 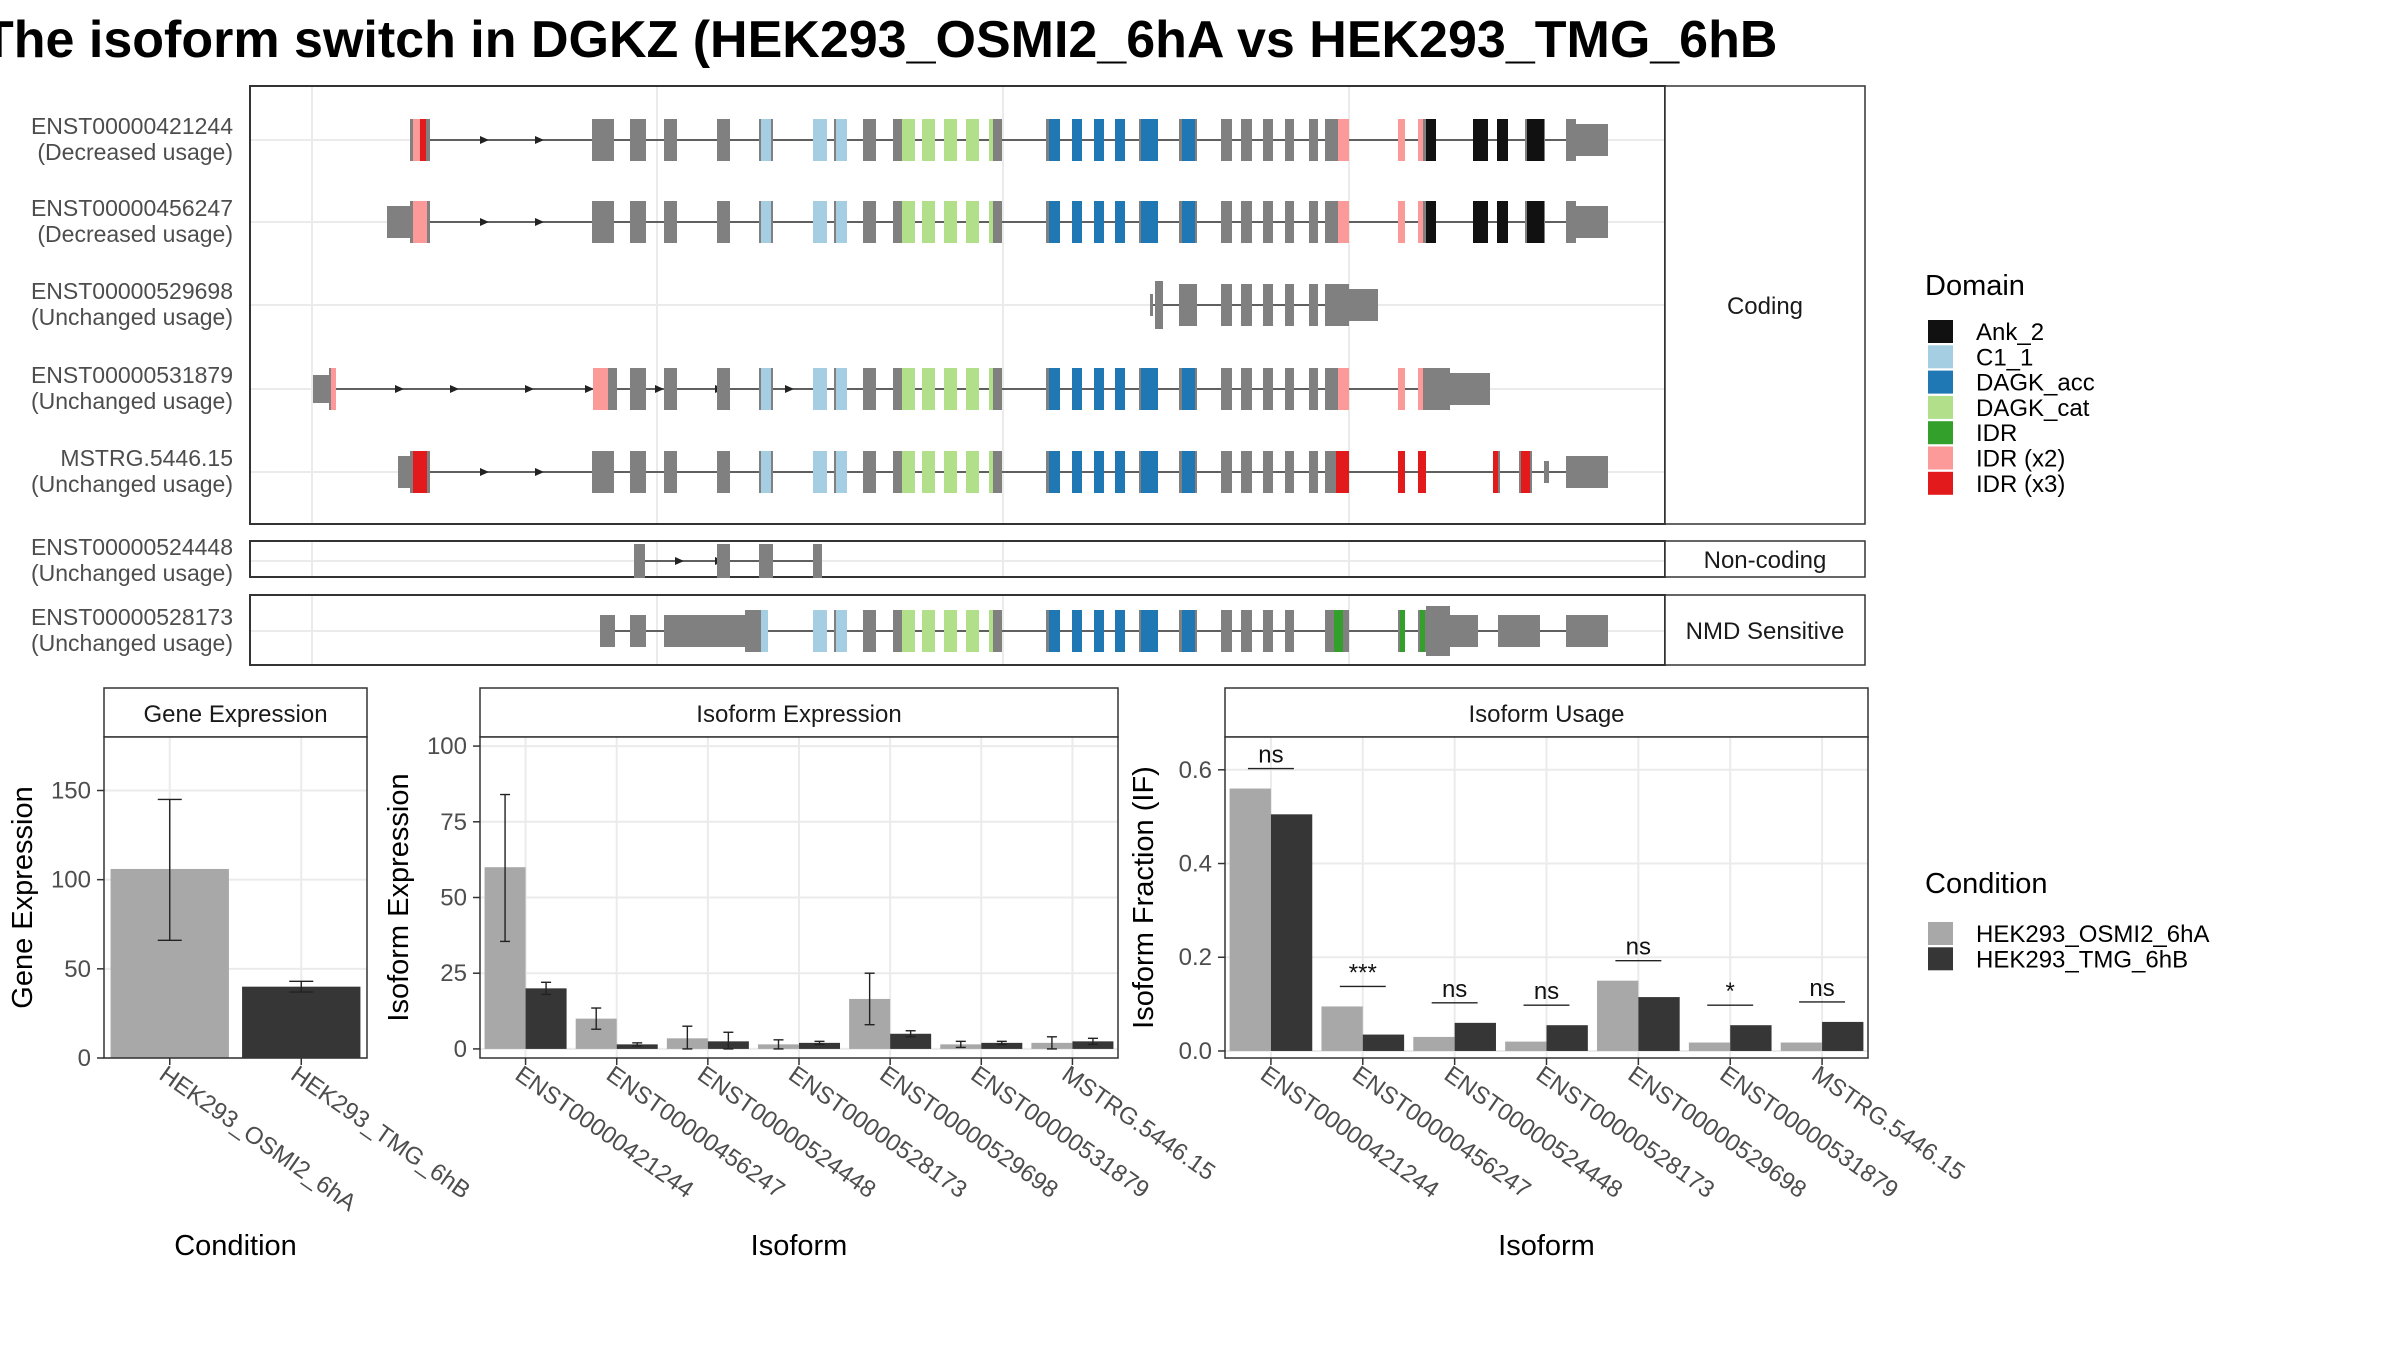 I want to click on transcript-id-label: MSTRG.5446.15, so click(x=146, y=458).